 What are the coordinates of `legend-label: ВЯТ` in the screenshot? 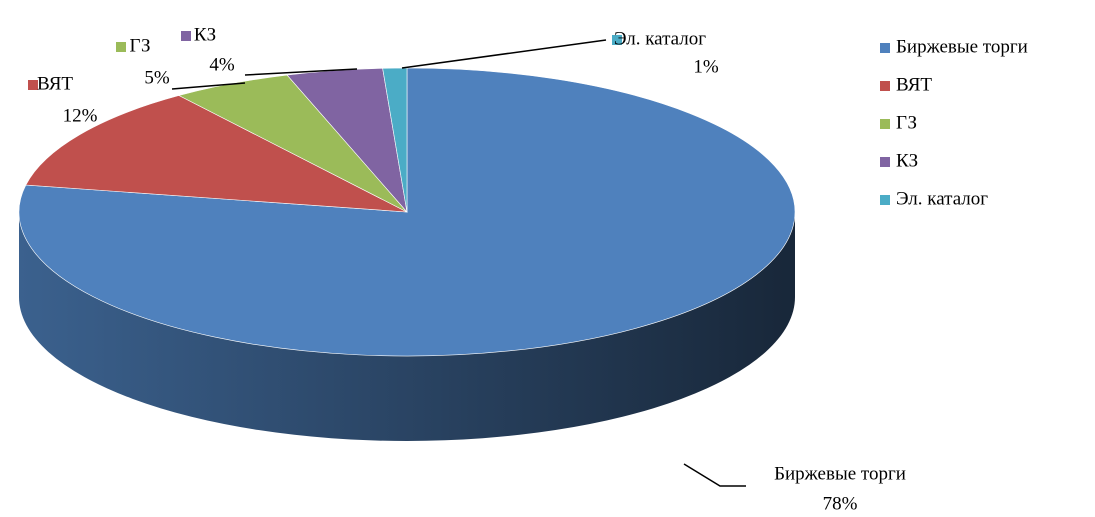 It's located at (914, 84).